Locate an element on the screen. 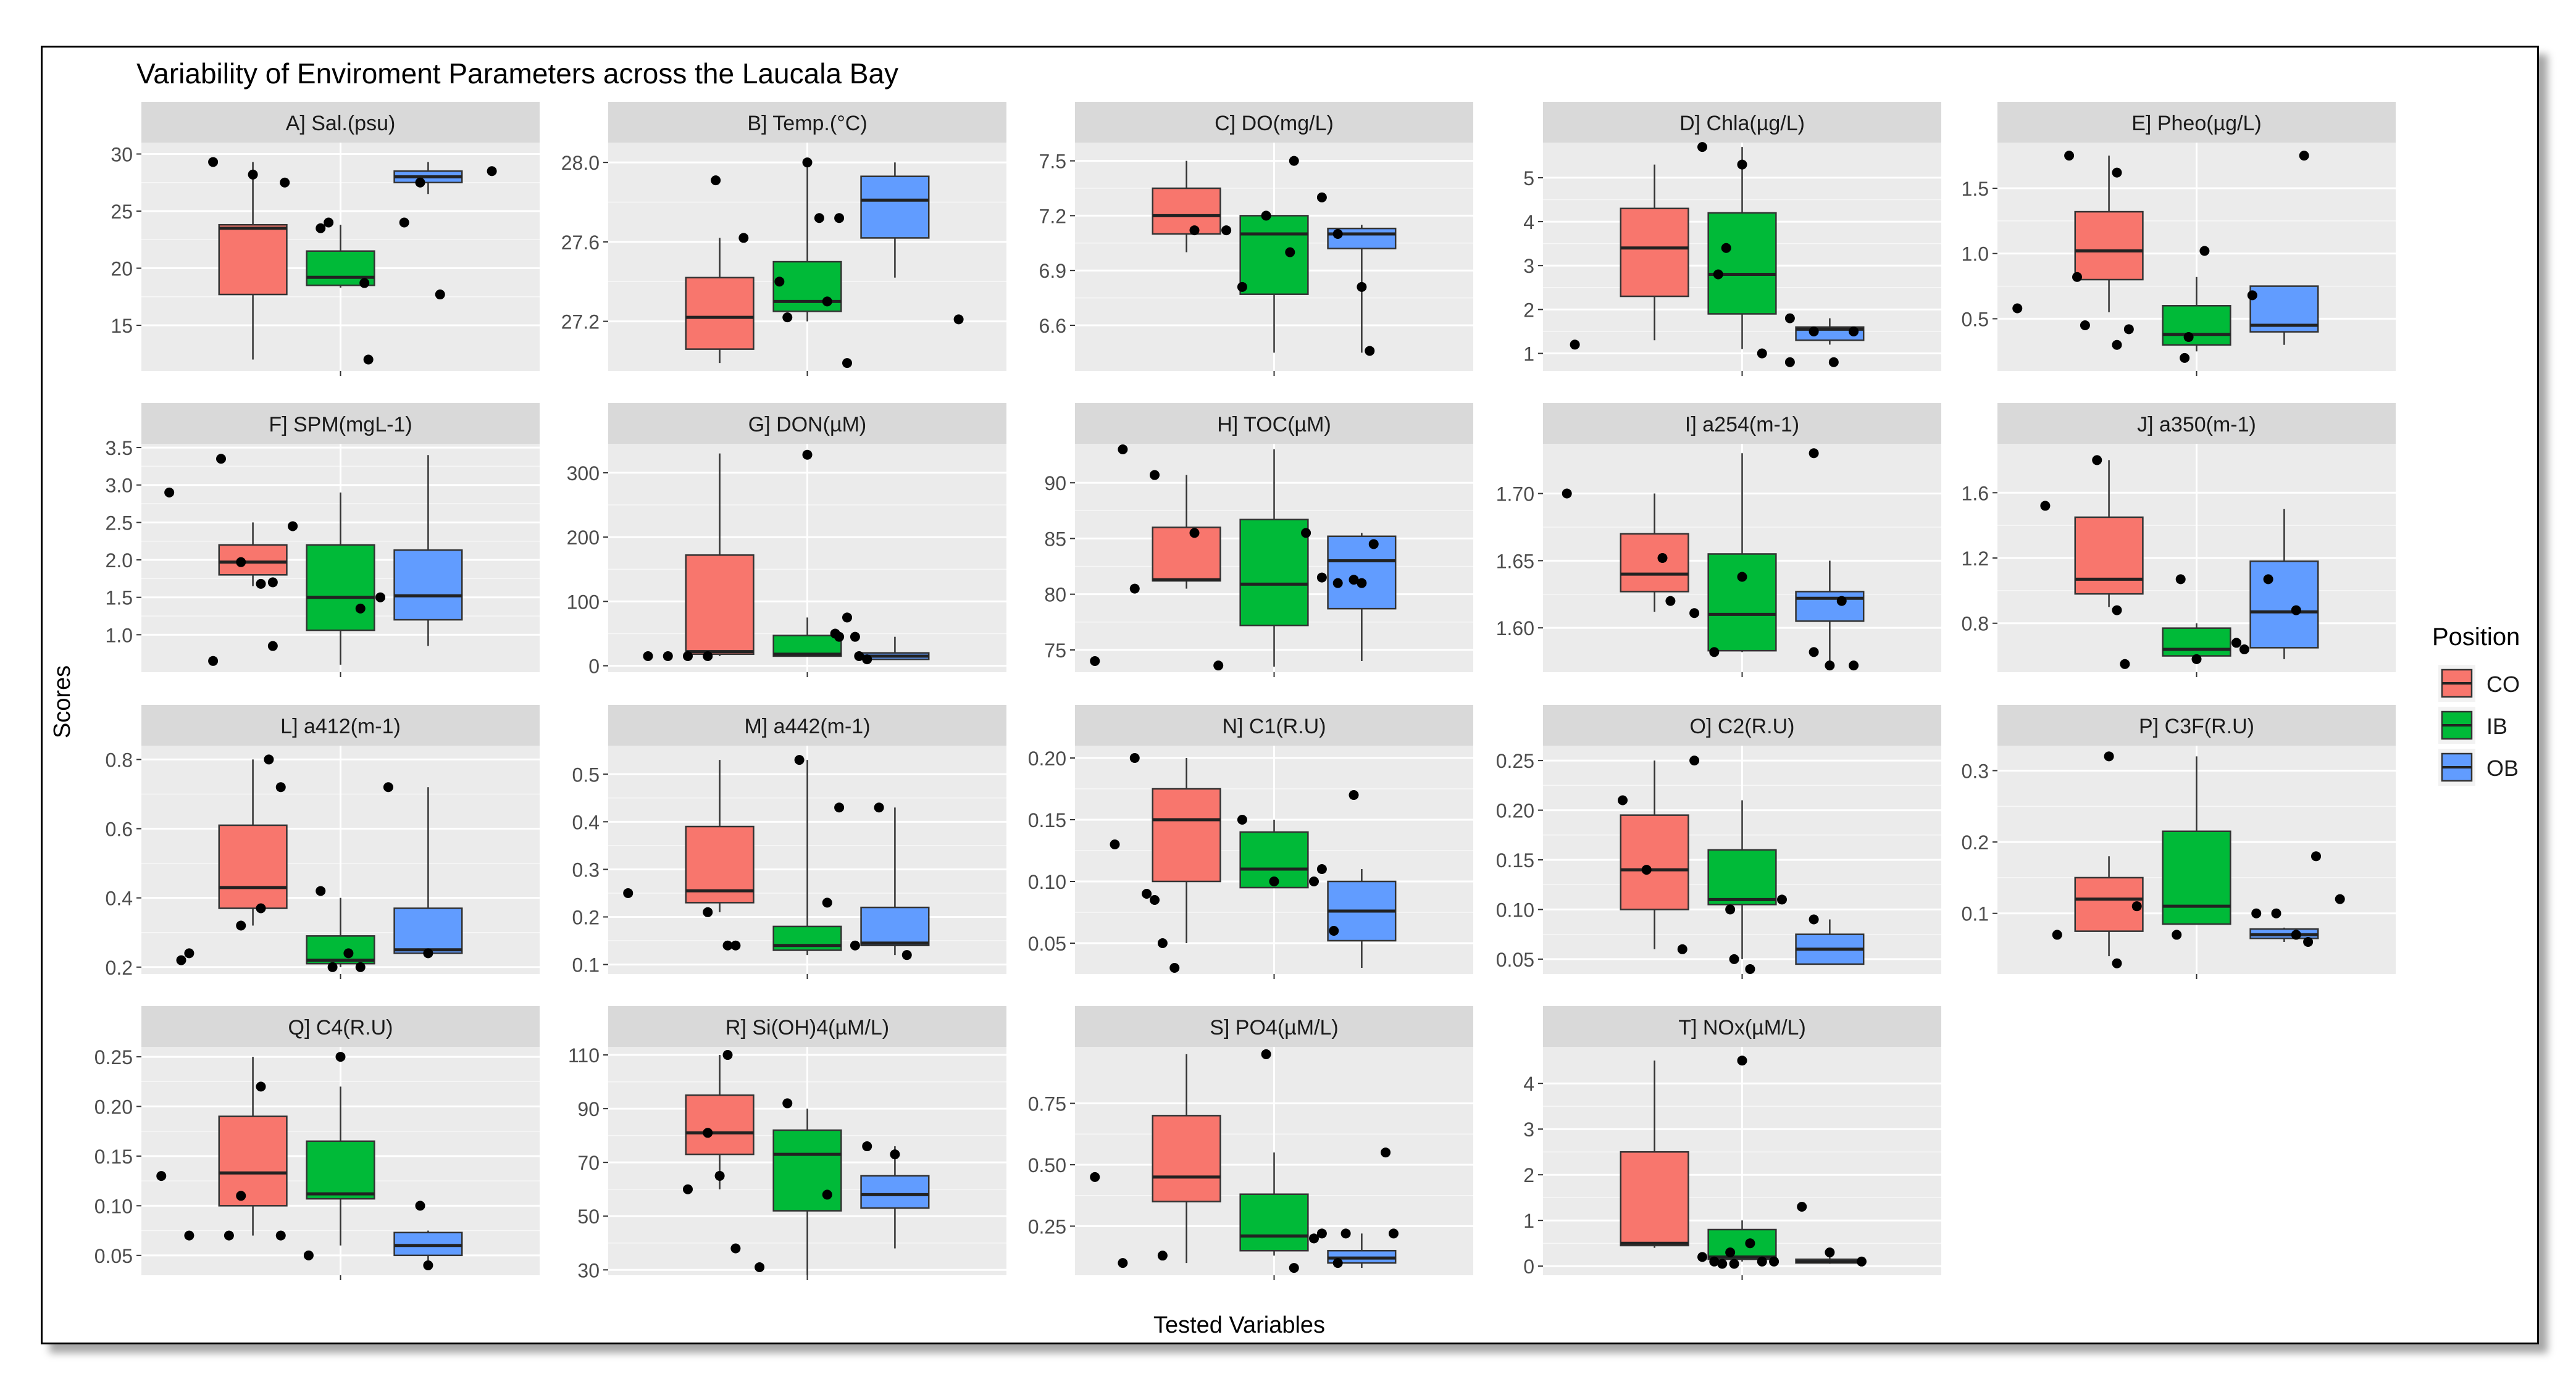 The height and width of the screenshot is (1395, 2576). facet-title: M] a442(m-1) is located at coordinates (807, 726).